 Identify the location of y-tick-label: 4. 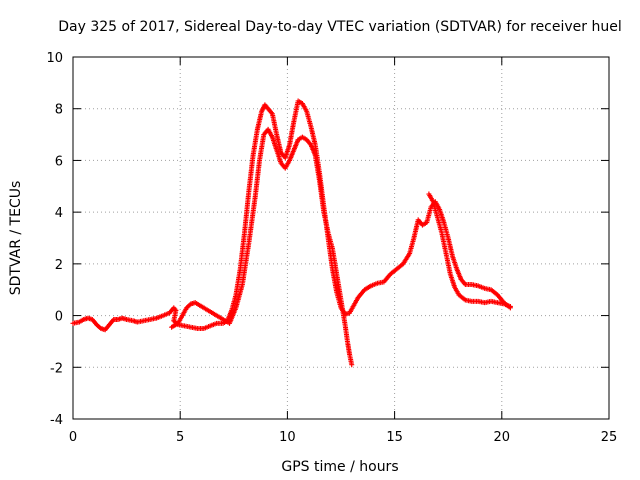
(59, 213).